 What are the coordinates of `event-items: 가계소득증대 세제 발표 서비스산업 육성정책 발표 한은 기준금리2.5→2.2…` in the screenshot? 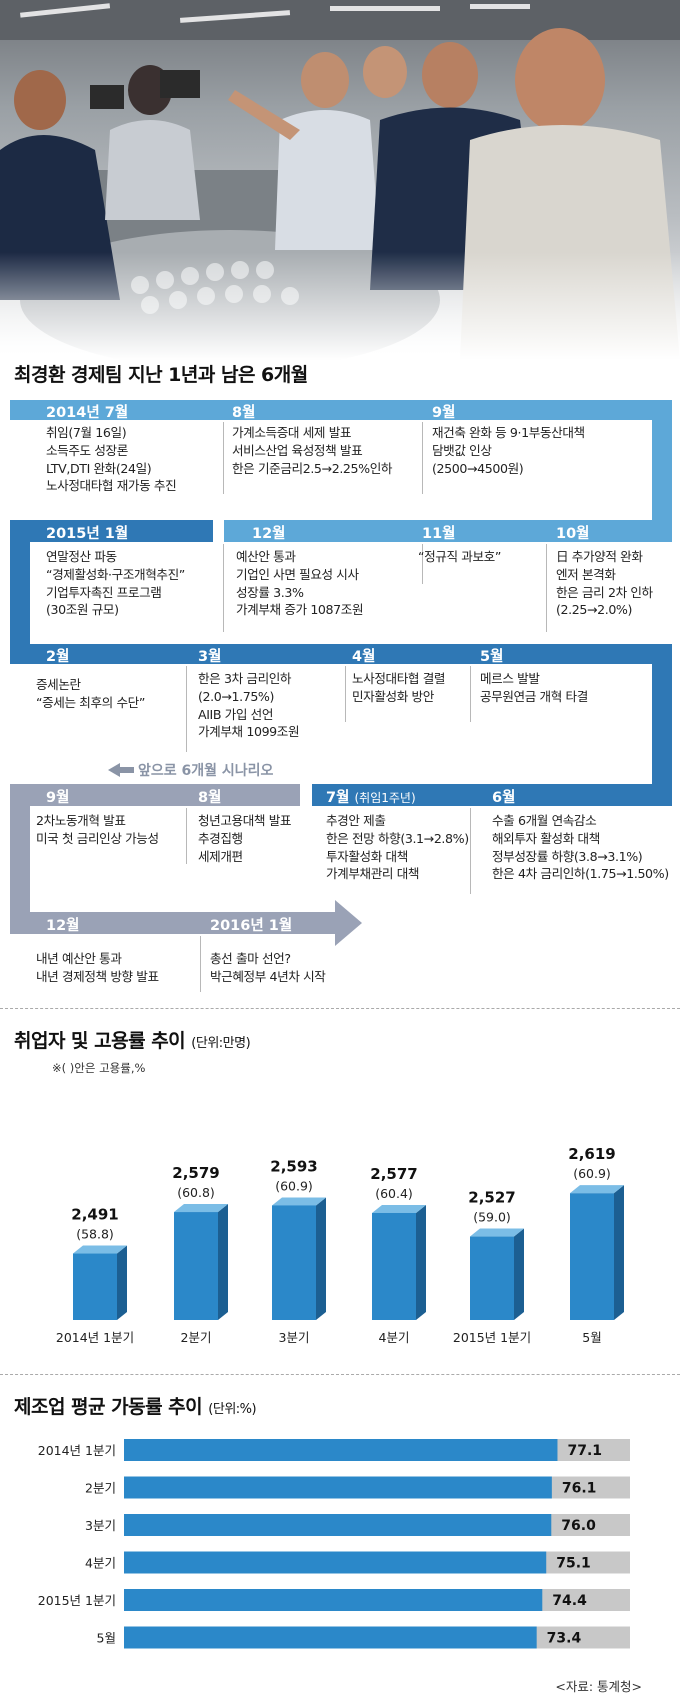 It's located at (312, 450).